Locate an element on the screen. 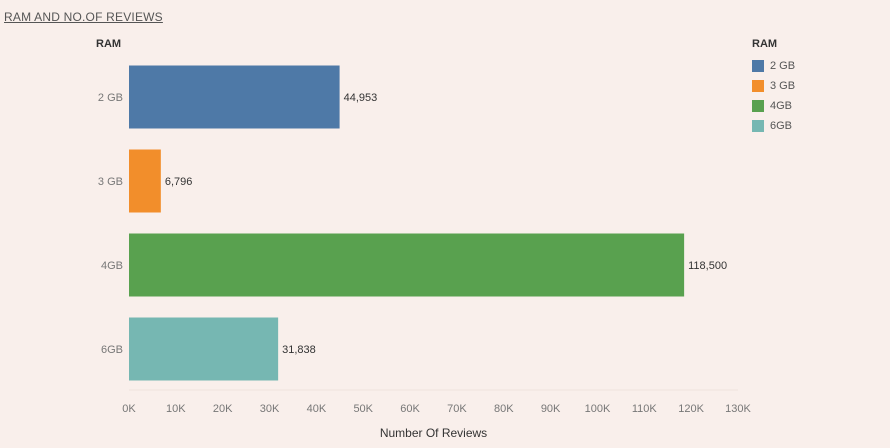  bar-6gb is located at coordinates (204, 349).